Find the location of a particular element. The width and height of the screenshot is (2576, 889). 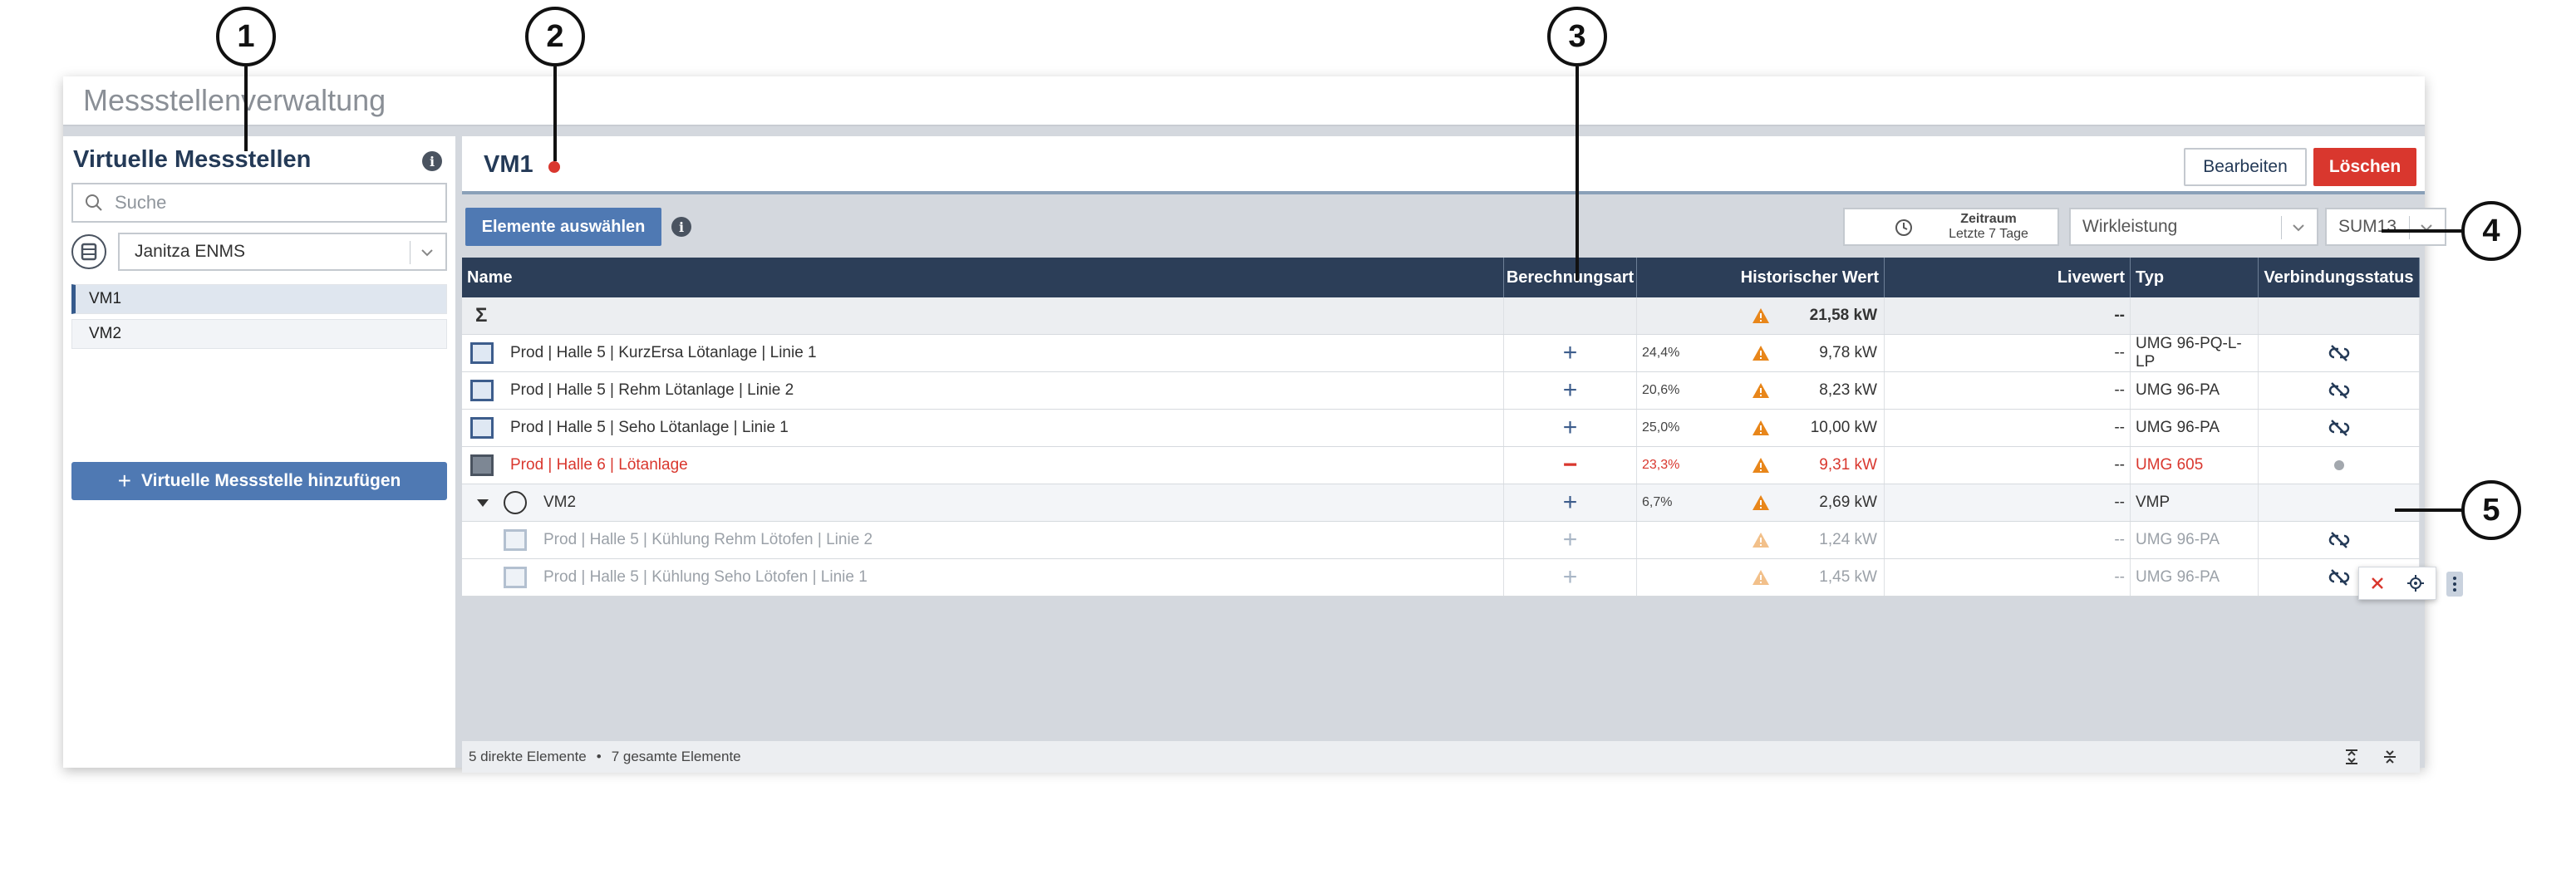

sigma-icon: Σ is located at coordinates (481, 315).